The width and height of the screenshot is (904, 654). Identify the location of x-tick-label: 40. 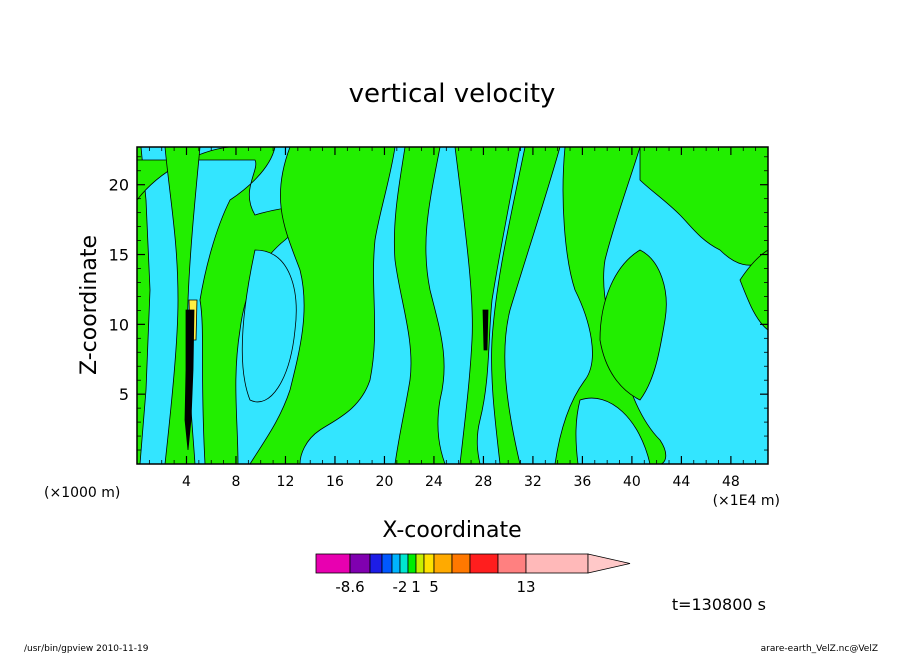
(632, 482).